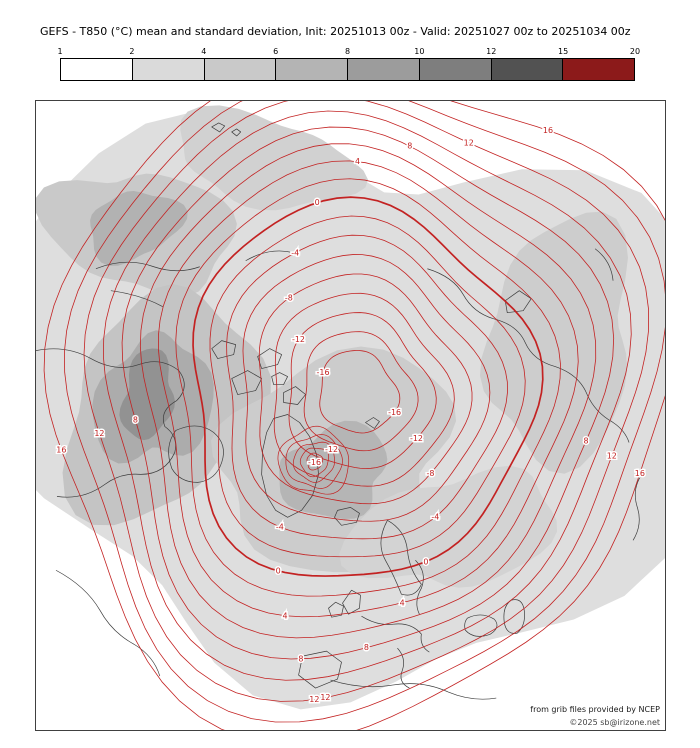  I want to click on colorbar-gradient, so click(347, 69).